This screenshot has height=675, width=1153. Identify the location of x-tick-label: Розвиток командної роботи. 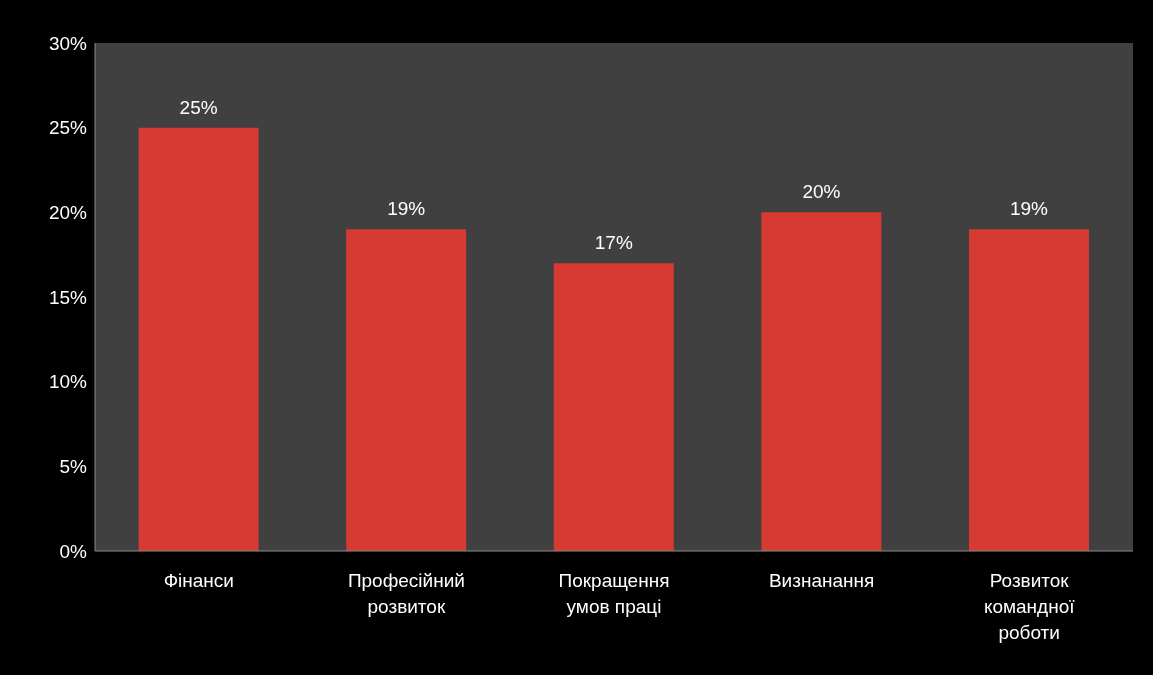
(1029, 606).